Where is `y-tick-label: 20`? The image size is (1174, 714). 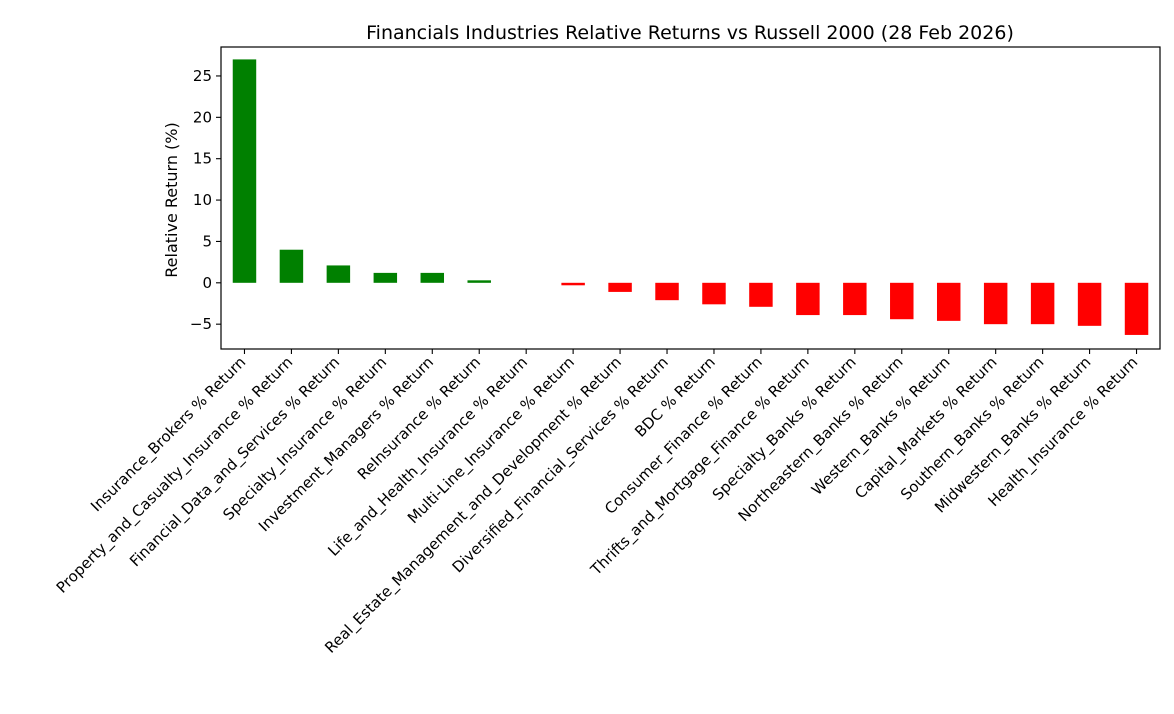
y-tick-label: 20 is located at coordinates (202, 117).